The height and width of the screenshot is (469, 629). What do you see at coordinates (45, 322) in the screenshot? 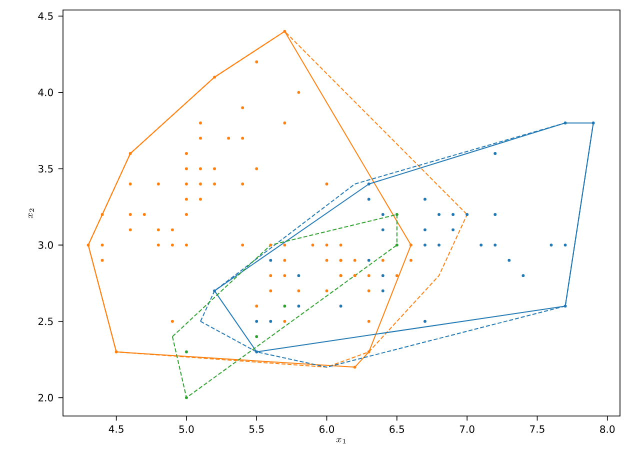
I see `y-tick-label: 2.5` at bounding box center [45, 322].